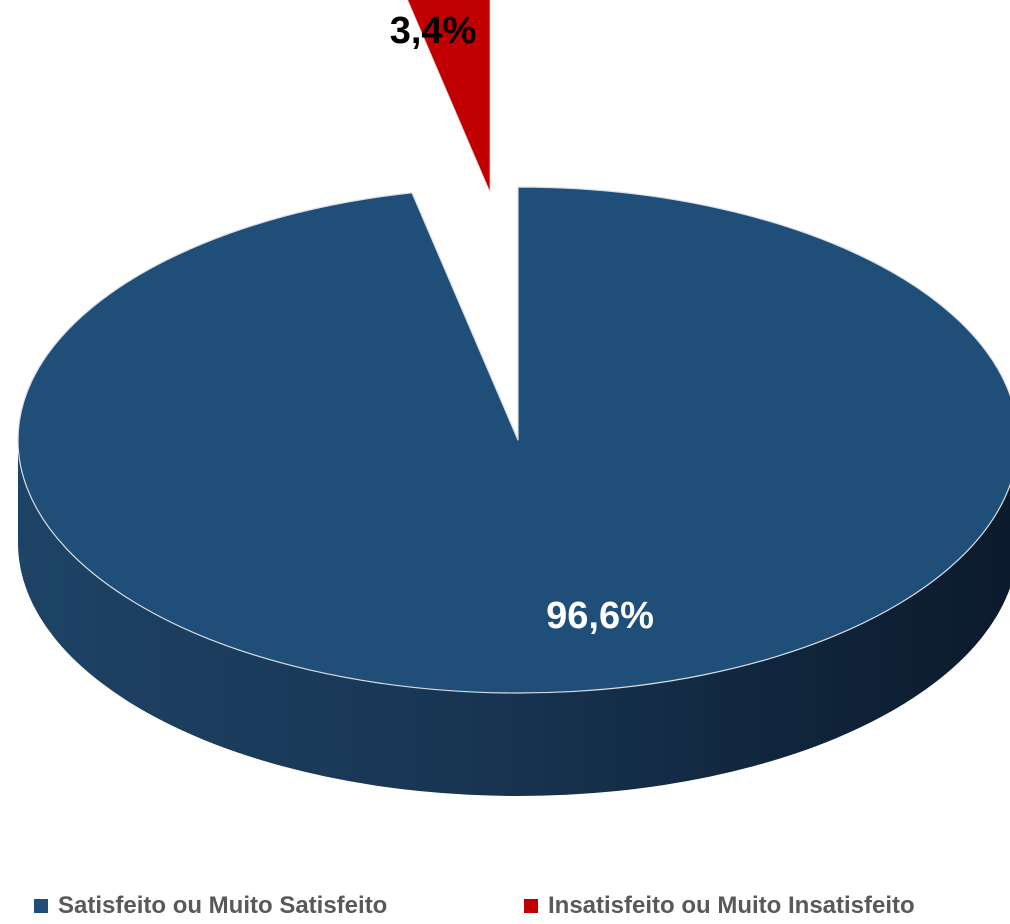  What do you see at coordinates (731, 905) in the screenshot?
I see `legend-label-insatisfeito: Insatisfeito ou Muito Insatisfeito` at bounding box center [731, 905].